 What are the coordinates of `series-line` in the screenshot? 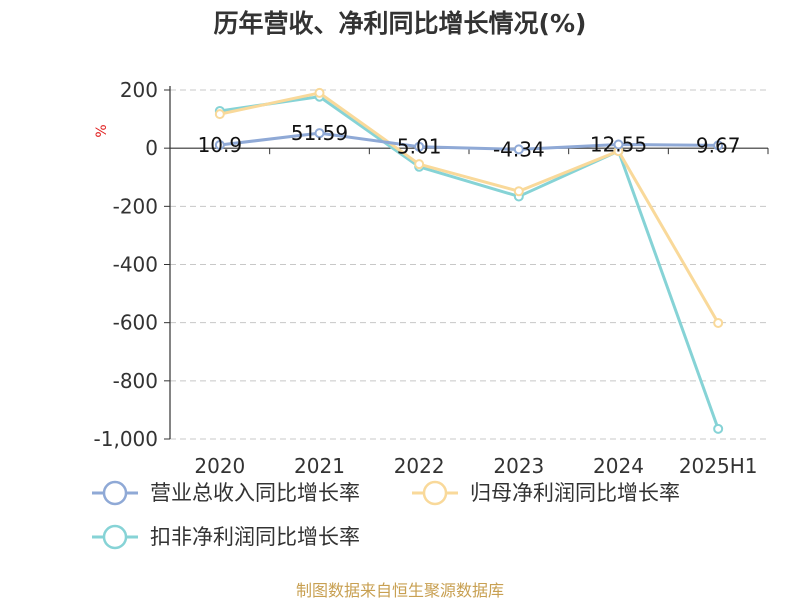 It's located at (469, 141).